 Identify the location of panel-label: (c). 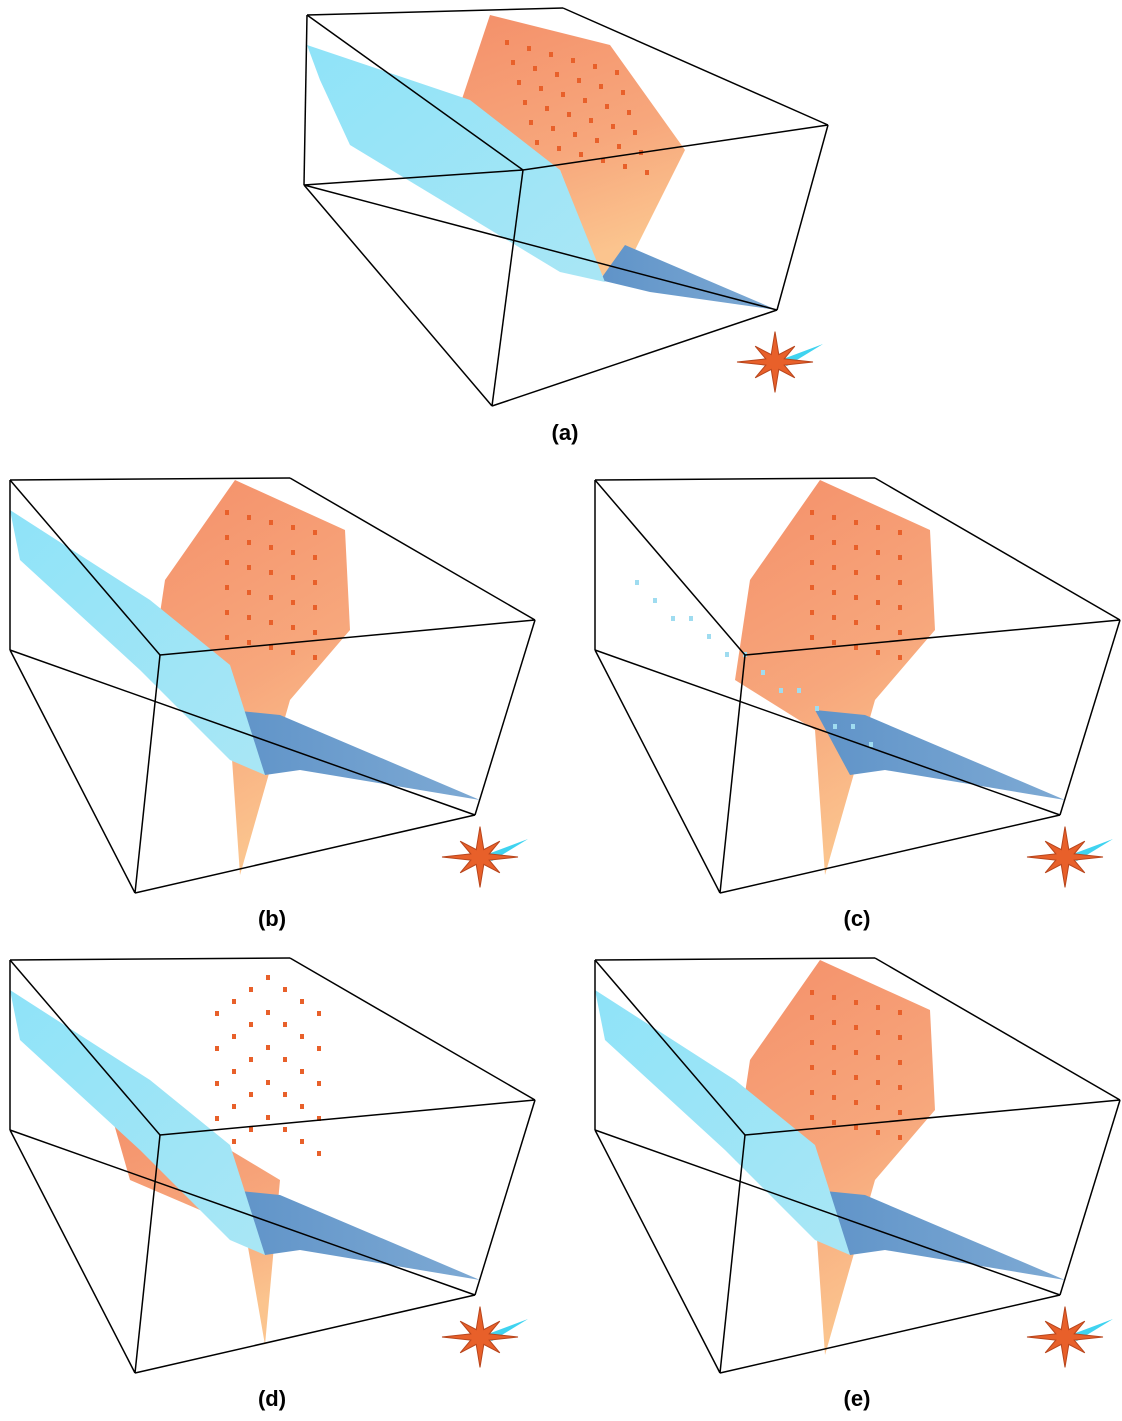
(857, 918).